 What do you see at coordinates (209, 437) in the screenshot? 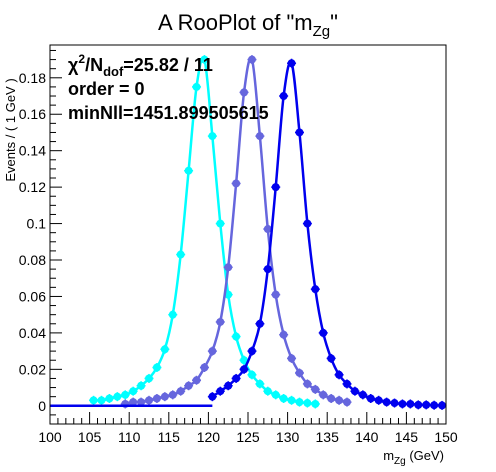
I see `x-tick-label: 120` at bounding box center [209, 437].